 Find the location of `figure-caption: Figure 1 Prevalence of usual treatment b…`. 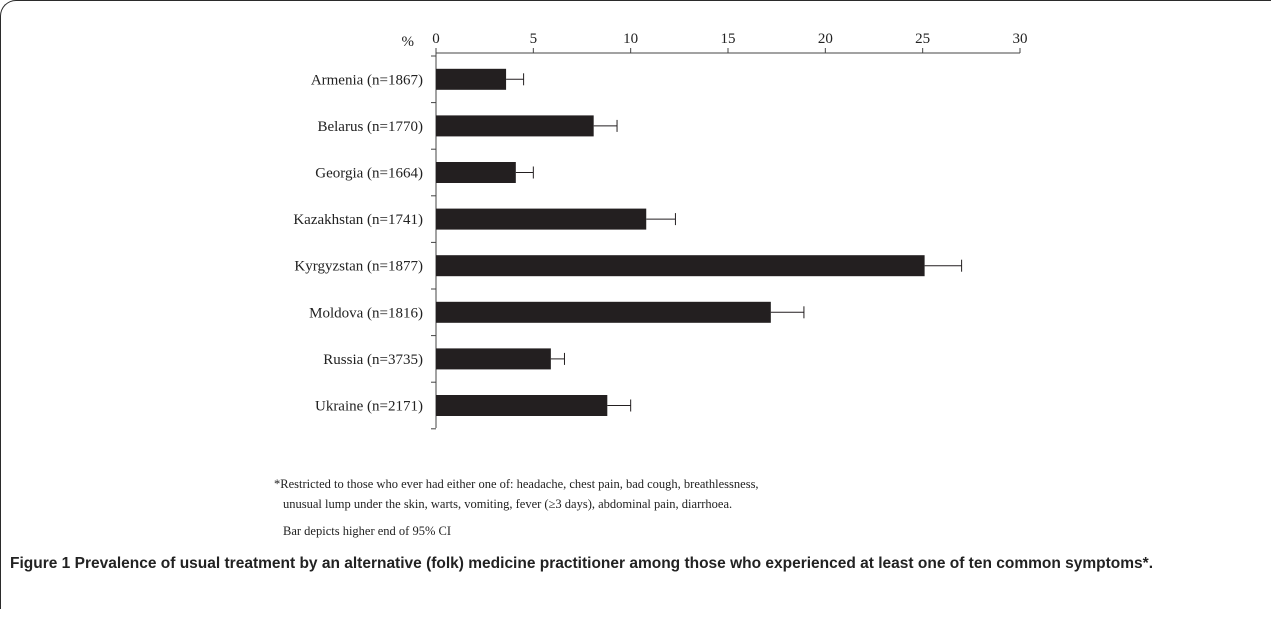

figure-caption: Figure 1 Prevalence of usual treatment b… is located at coordinates (635, 563).